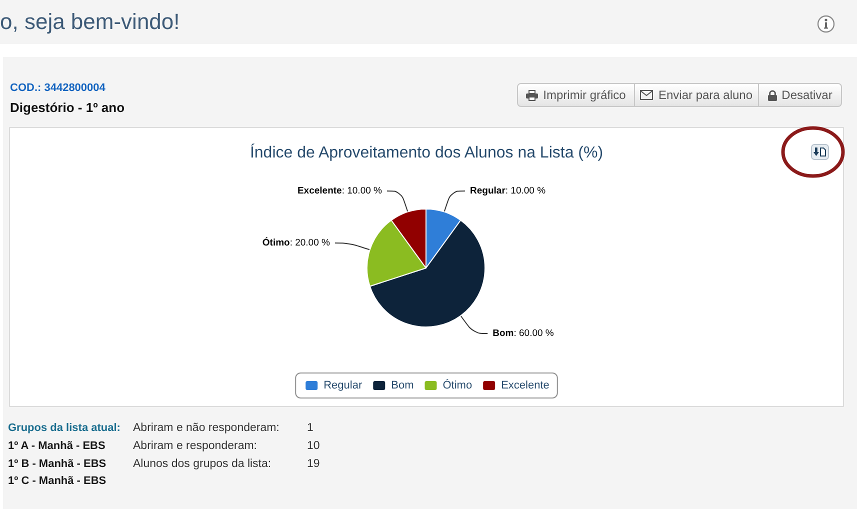  I want to click on text: 1, so click(310, 428).